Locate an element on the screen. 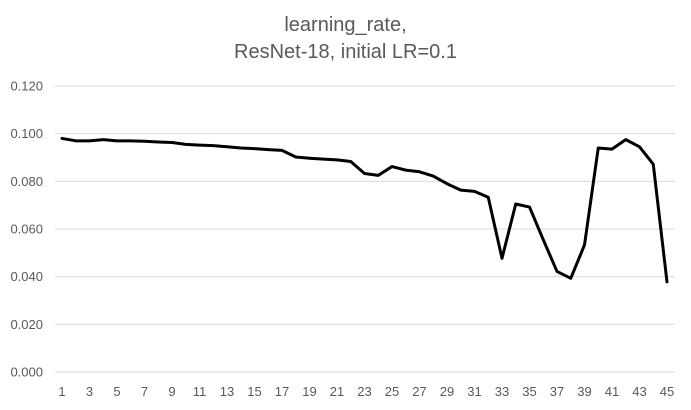 This screenshot has width=691, height=410. x-tick-label: 43 is located at coordinates (639, 391).